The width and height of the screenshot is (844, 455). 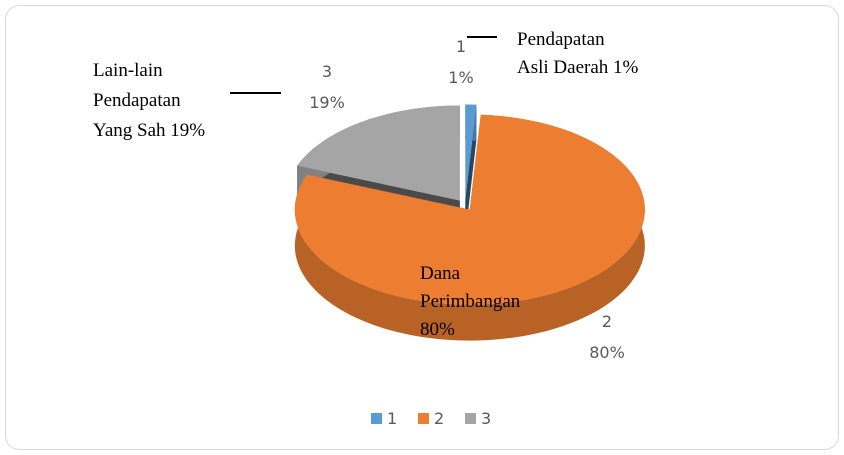 What do you see at coordinates (486, 418) in the screenshot?
I see `legend-label: 3` at bounding box center [486, 418].